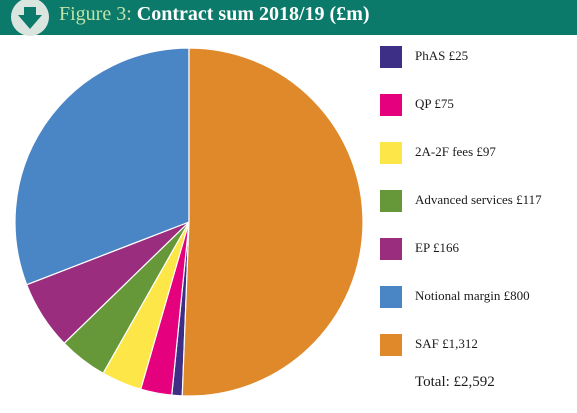 The image size is (577, 413). Describe the element at coordinates (30, 18) in the screenshot. I see `download-arrow-icon` at that location.